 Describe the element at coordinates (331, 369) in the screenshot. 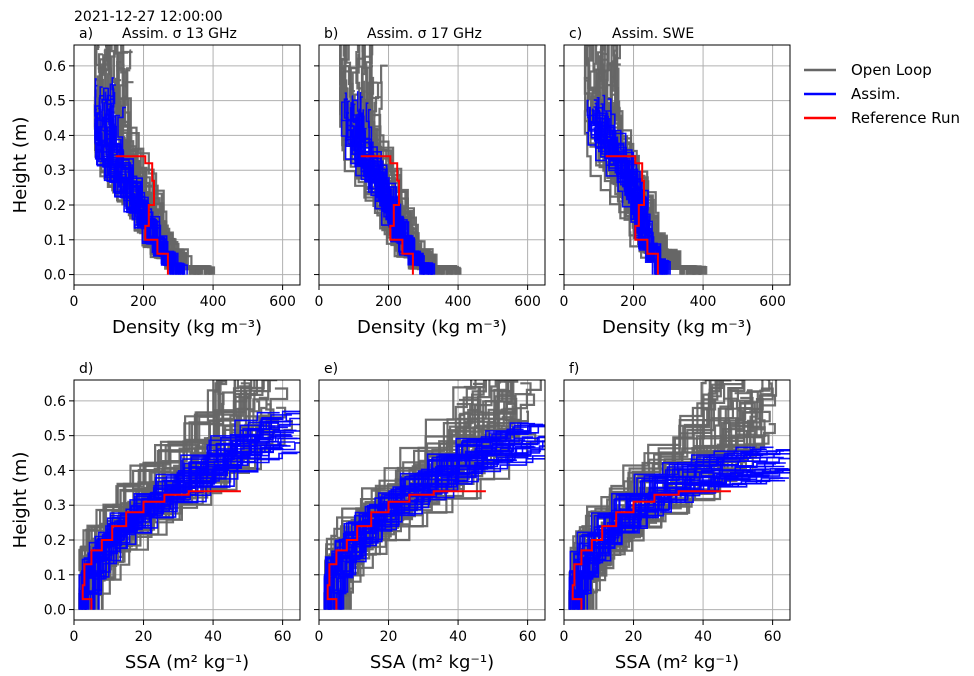

I see `panel-label: e)` at that location.